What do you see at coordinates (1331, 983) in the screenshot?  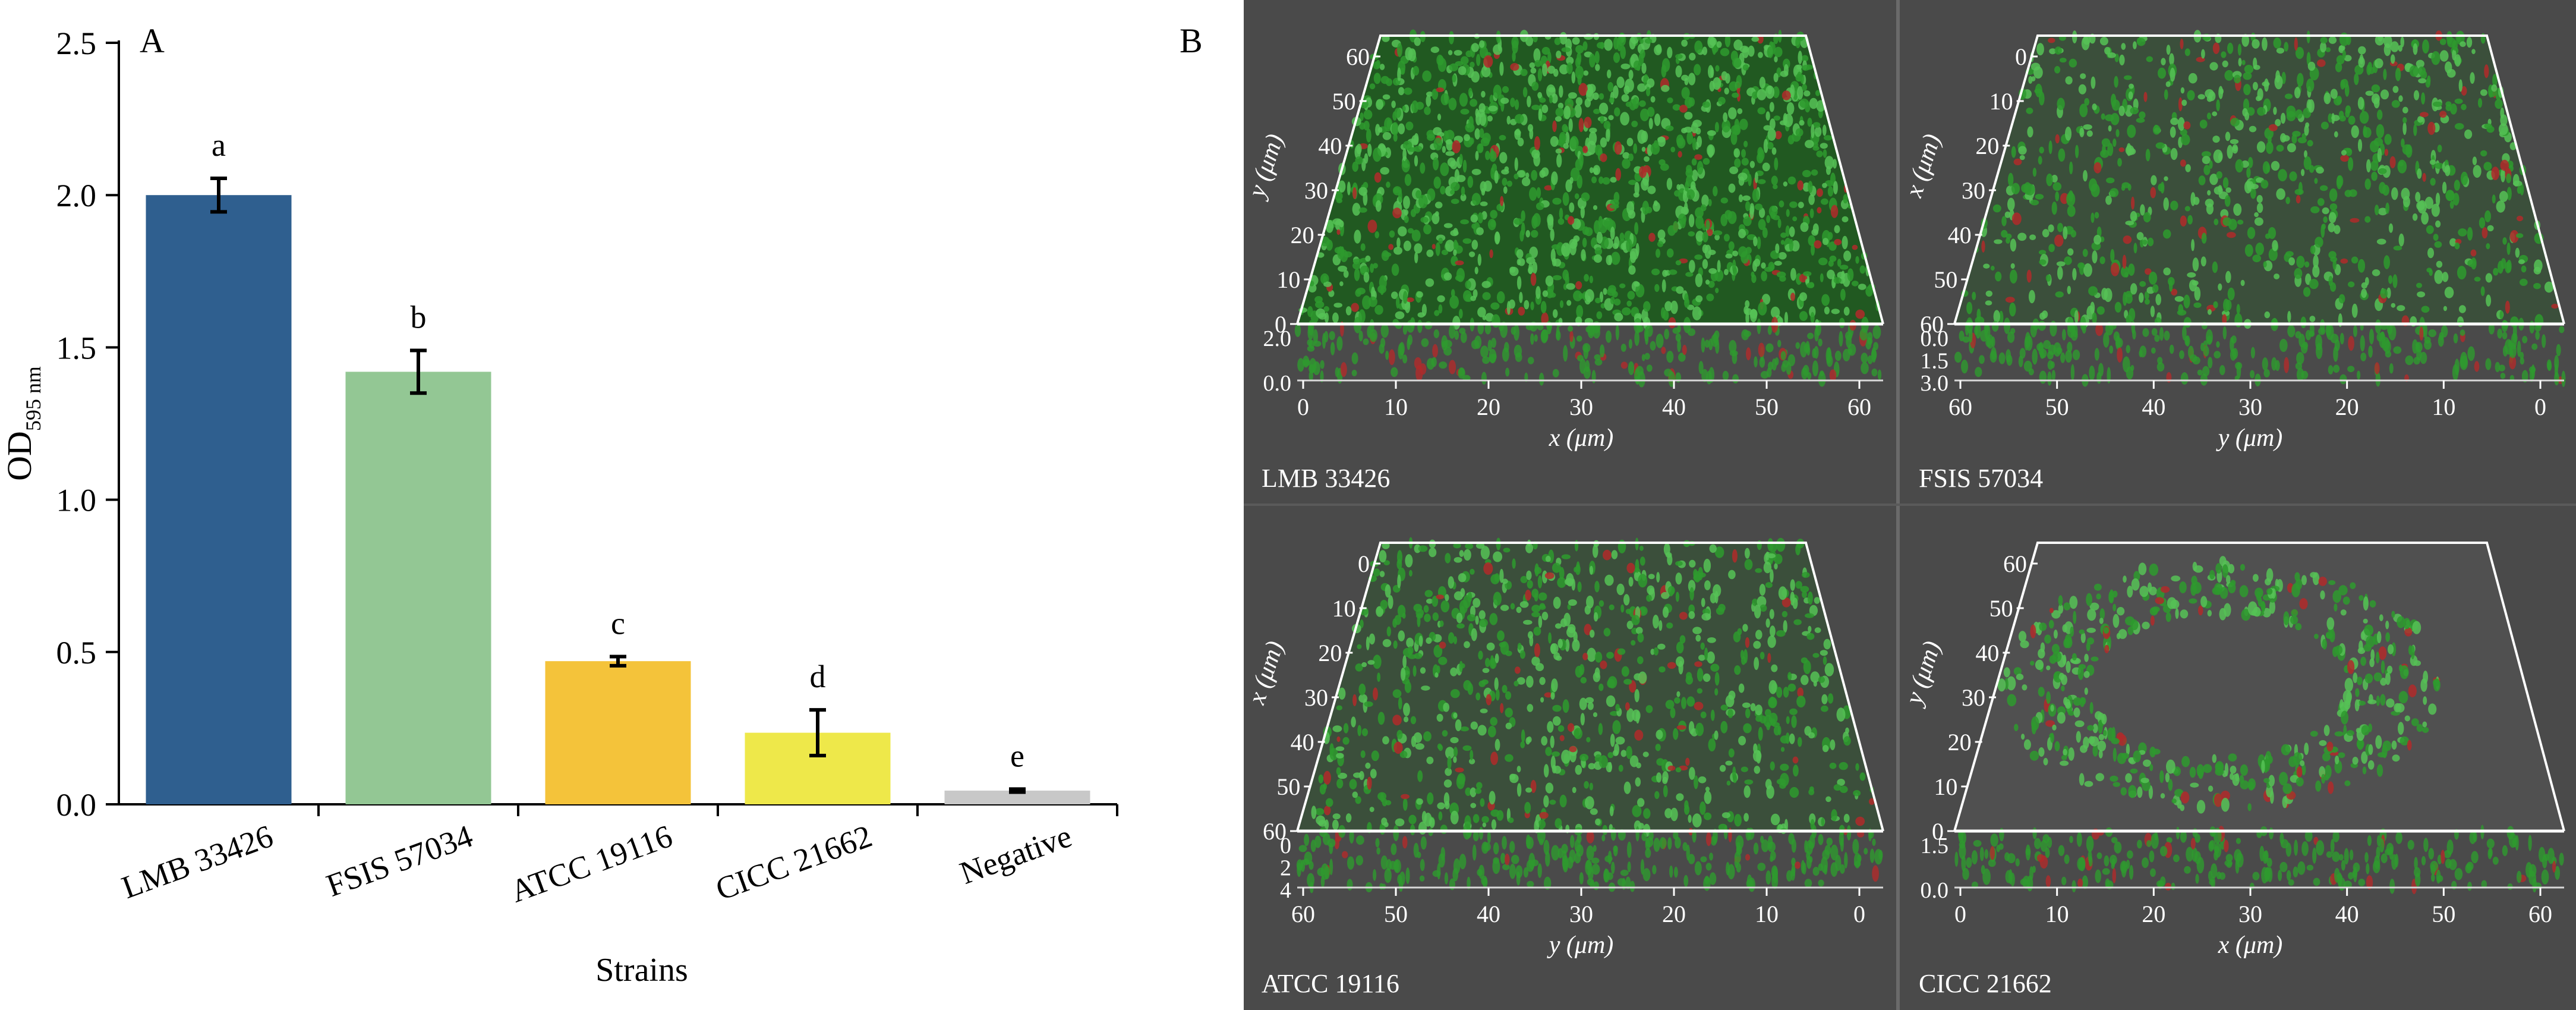 I see `strain-label: ATCC 19116` at bounding box center [1331, 983].